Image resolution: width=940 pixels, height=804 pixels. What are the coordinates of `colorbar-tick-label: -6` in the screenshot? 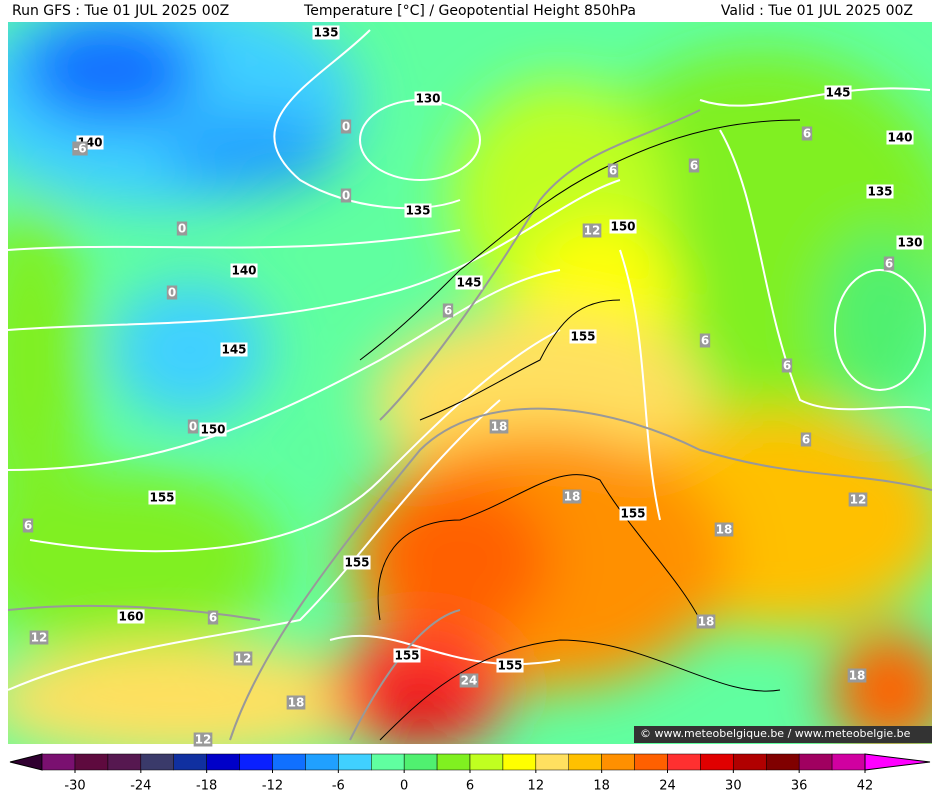 It's located at (338, 786).